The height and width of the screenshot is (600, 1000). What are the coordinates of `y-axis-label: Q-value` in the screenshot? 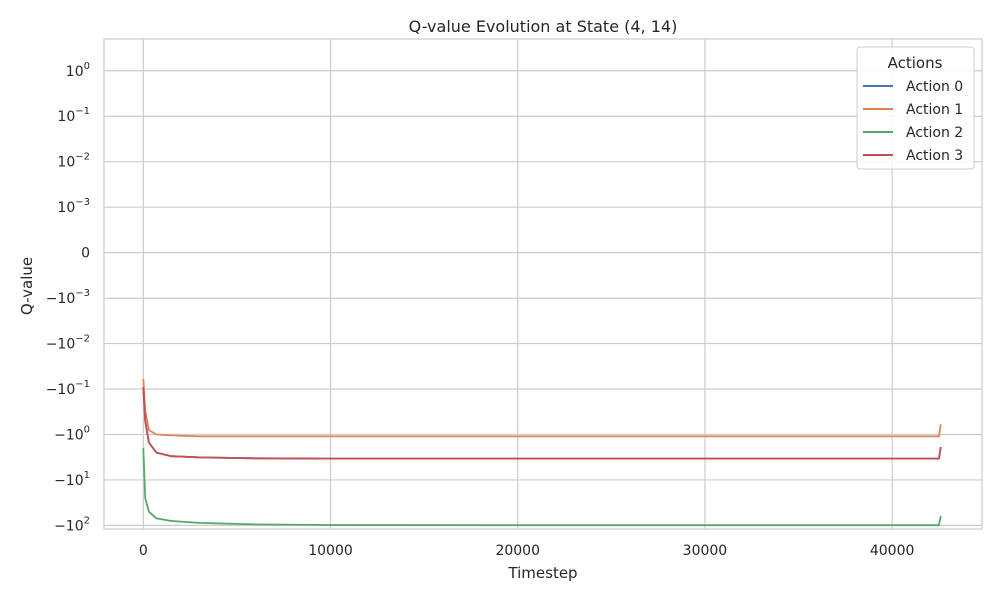 It's located at (27, 286).